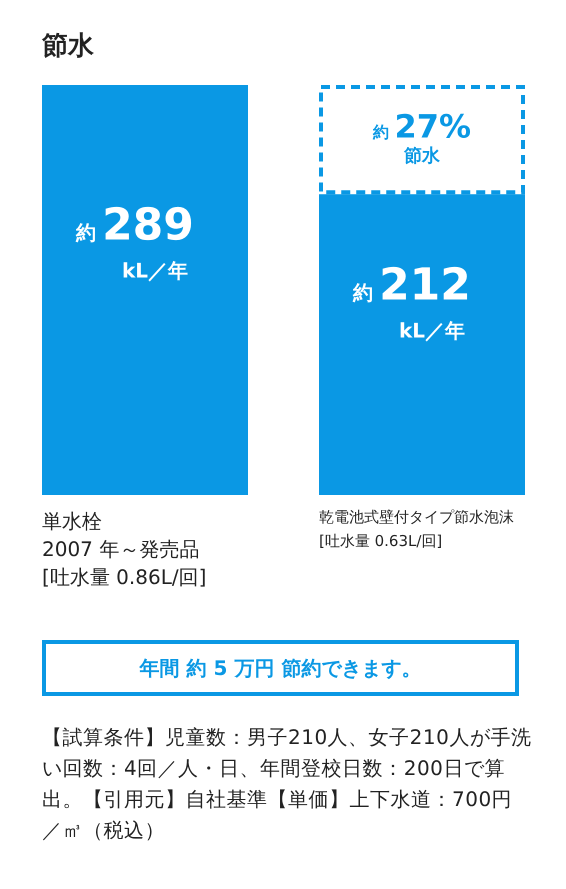 The height and width of the screenshot is (889, 566). I want to click on note: 【試算条件】児童数：男子210人、女子210人が手洗い回数：4回／人・日、年間登校日数：200日で算出。【引用元】自社基準【単価】上下水道：700円／㎥（税込）, so click(287, 784).